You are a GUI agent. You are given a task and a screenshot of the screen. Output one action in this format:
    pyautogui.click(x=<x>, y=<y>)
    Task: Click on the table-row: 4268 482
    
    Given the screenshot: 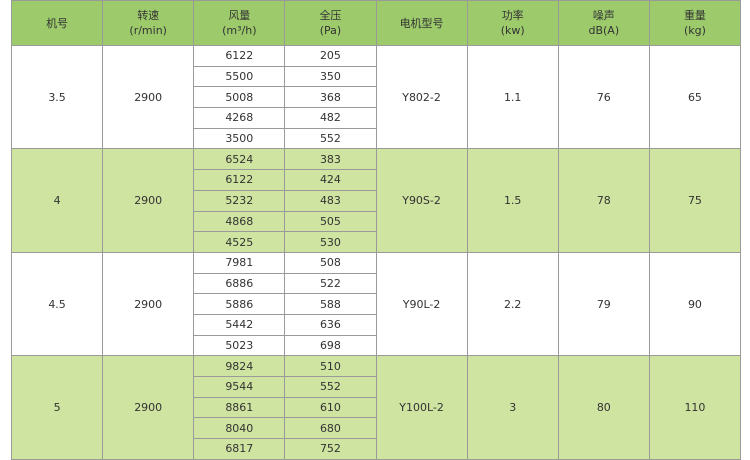 What is the action you would take?
    pyautogui.click(x=376, y=118)
    